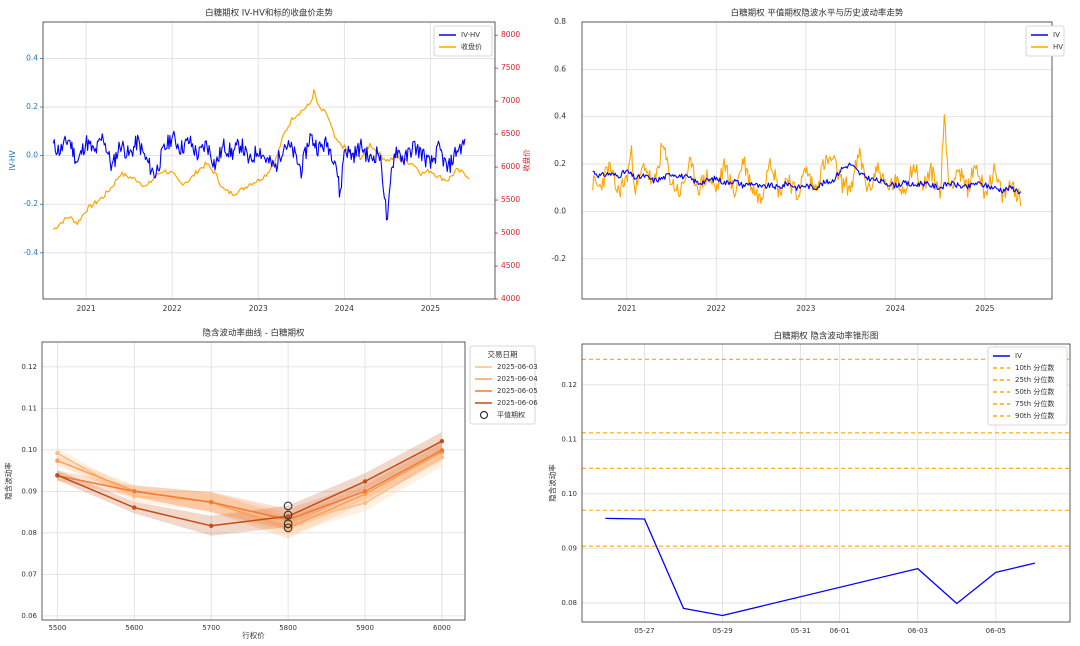 This screenshot has height=646, width=1080. Describe the element at coordinates (172, 308) in the screenshot. I see `p1-xtick-label: 2022` at that location.